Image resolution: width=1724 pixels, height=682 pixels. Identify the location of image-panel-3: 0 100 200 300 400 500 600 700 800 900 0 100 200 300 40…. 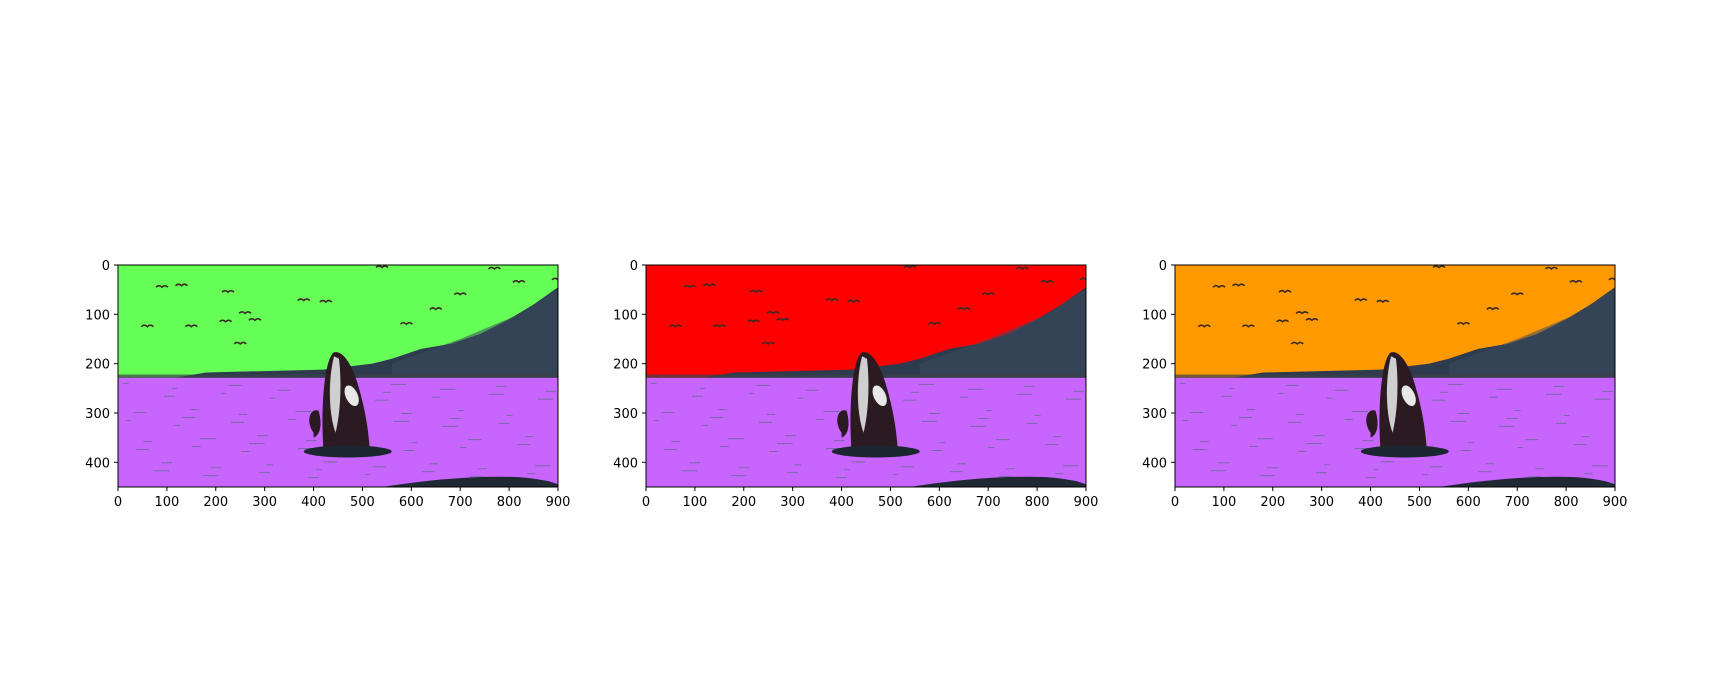
(1384, 384).